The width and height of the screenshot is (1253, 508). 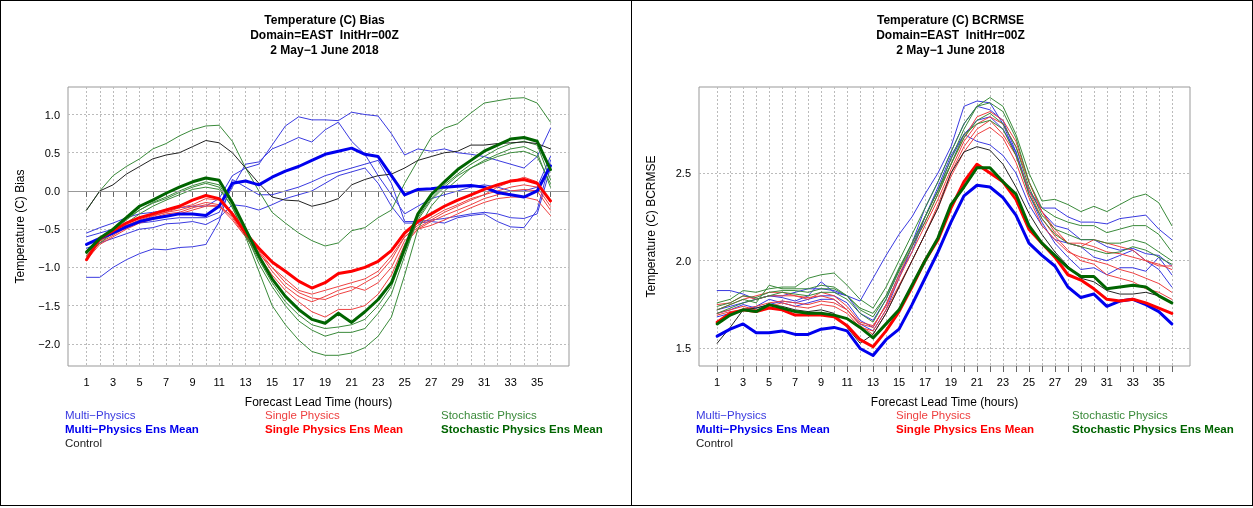 I want to click on y-tick-label: 0.5, so click(x=52, y=152).